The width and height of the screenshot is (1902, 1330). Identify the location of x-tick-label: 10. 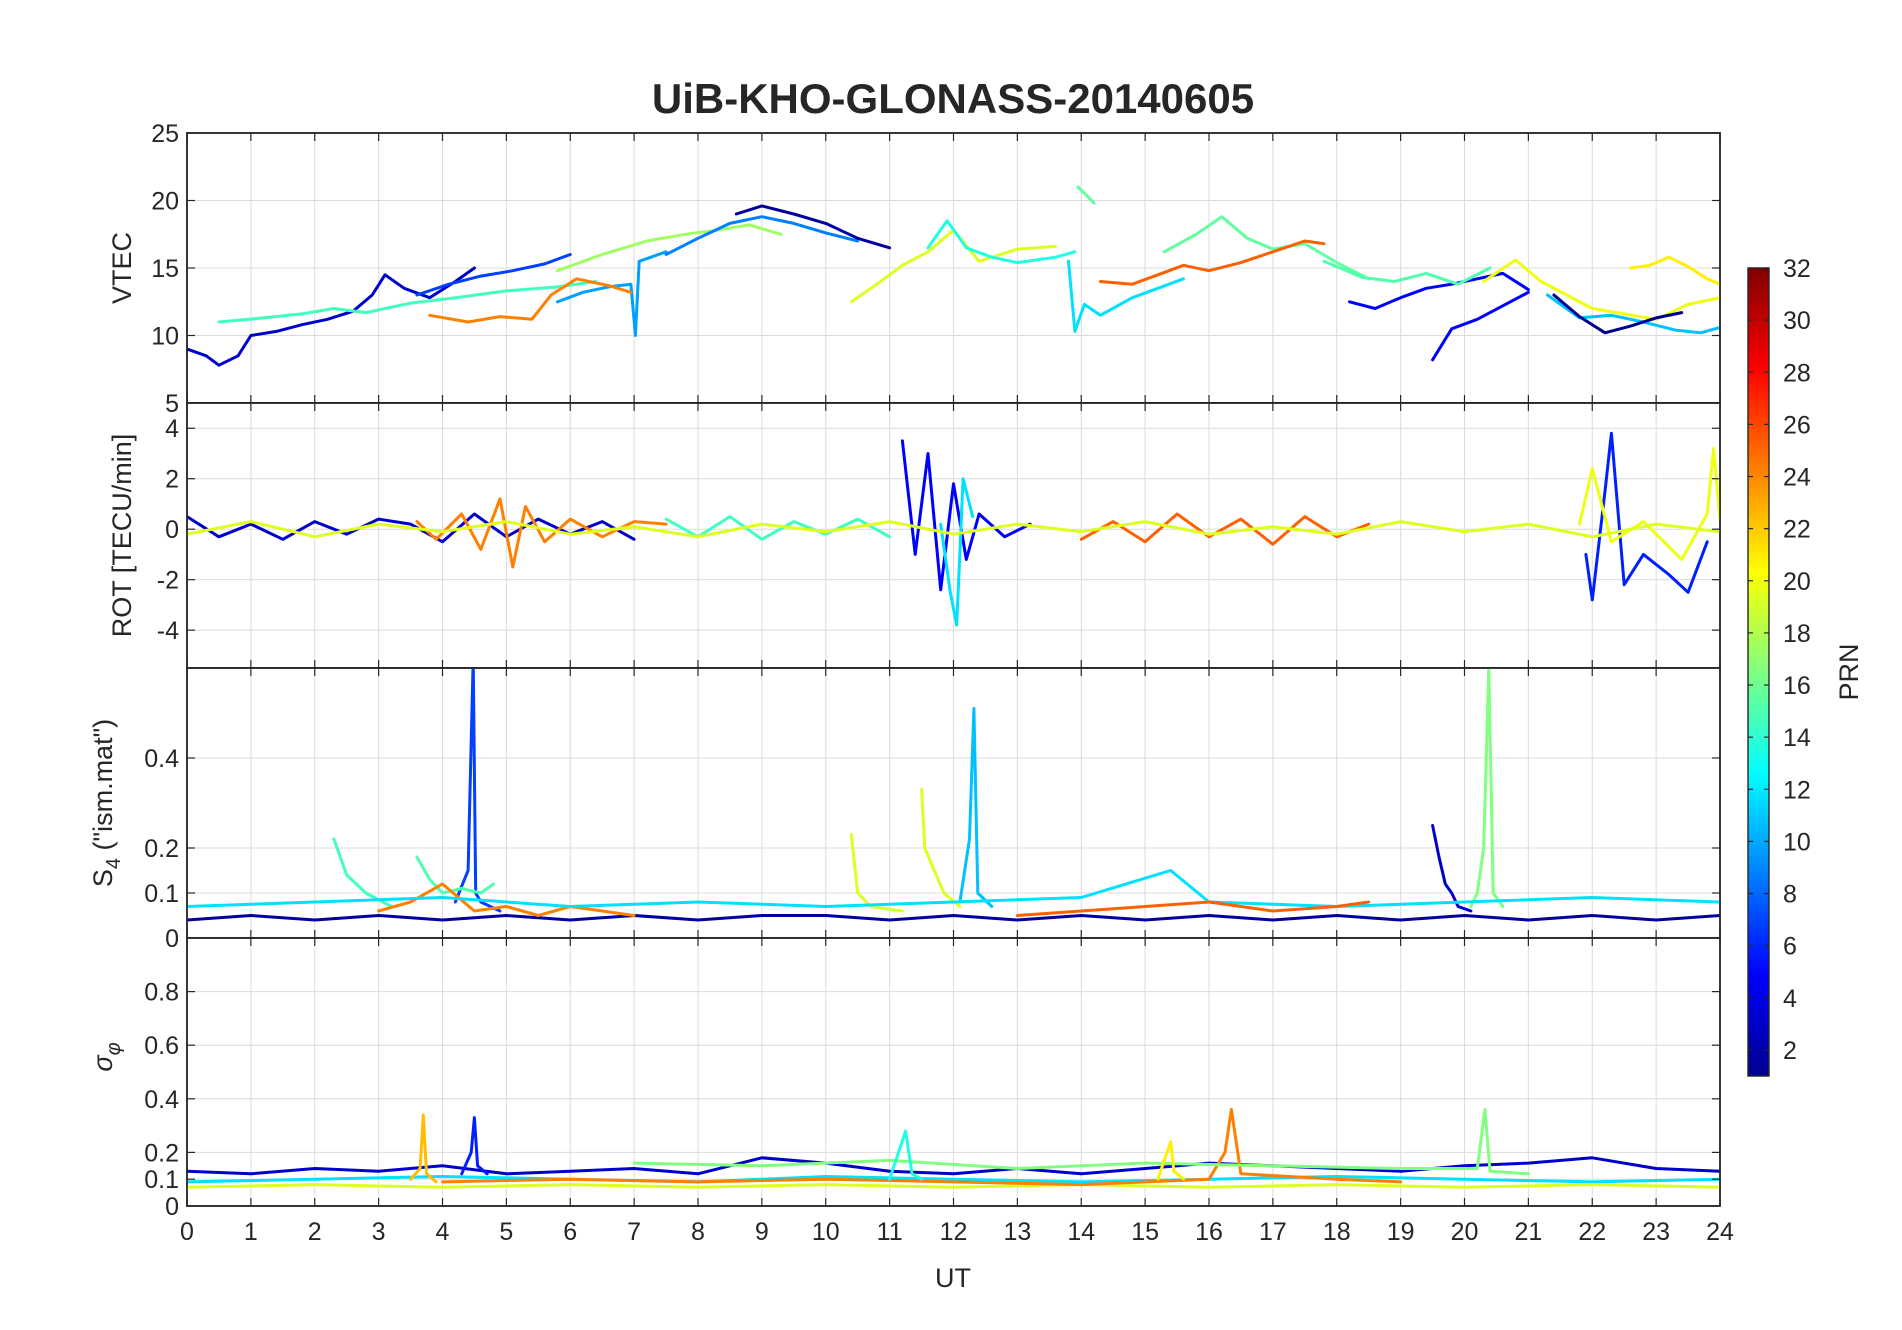
(826, 1232).